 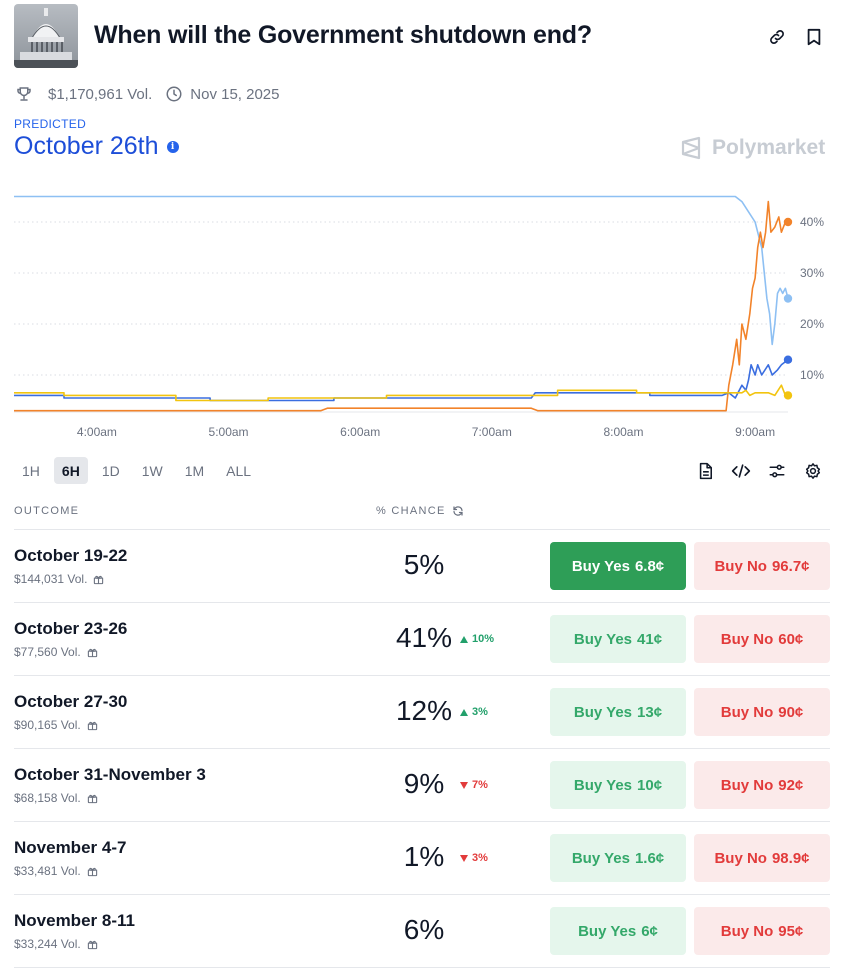 I want to click on buy-no-price: 92¢, so click(x=791, y=785).